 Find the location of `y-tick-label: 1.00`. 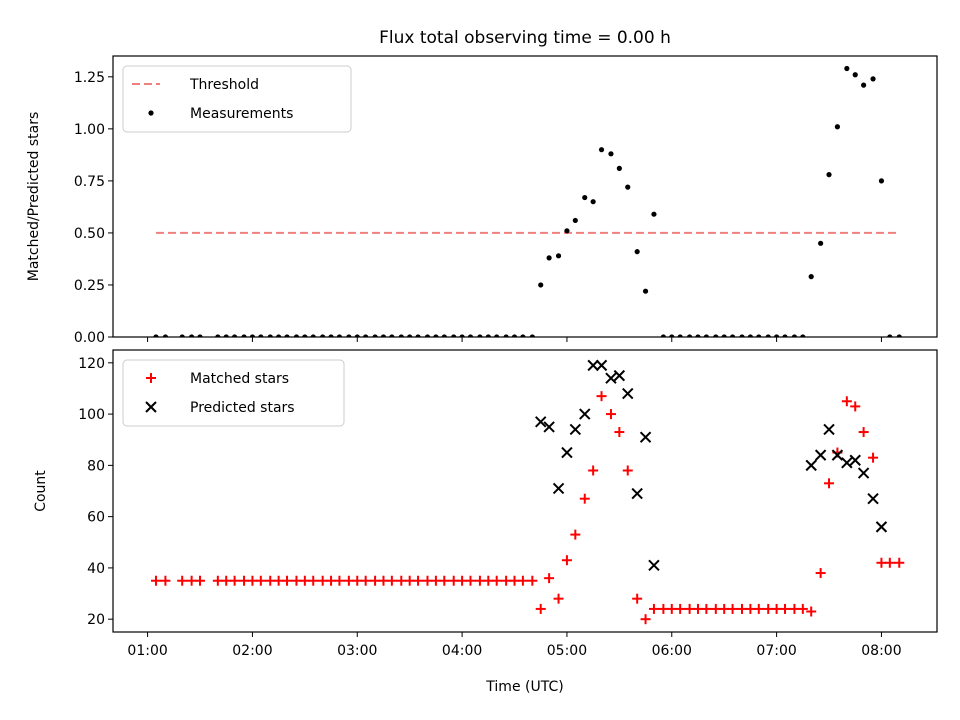

y-tick-label: 1.00 is located at coordinates (89, 130).